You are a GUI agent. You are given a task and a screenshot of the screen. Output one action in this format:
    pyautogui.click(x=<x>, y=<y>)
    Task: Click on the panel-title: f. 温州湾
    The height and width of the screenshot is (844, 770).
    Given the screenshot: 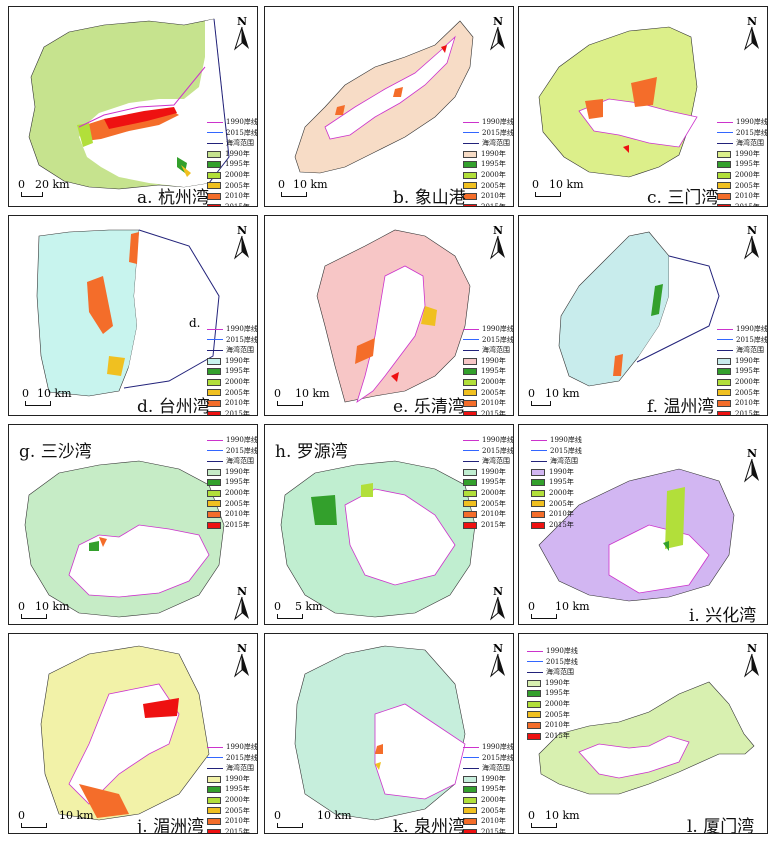 What is the action you would take?
    pyautogui.click(x=681, y=406)
    